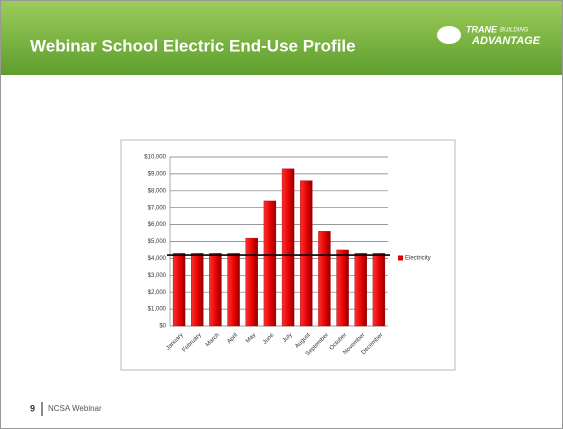  Describe the element at coordinates (400, 258) in the screenshot. I see `legend-swatch` at that location.